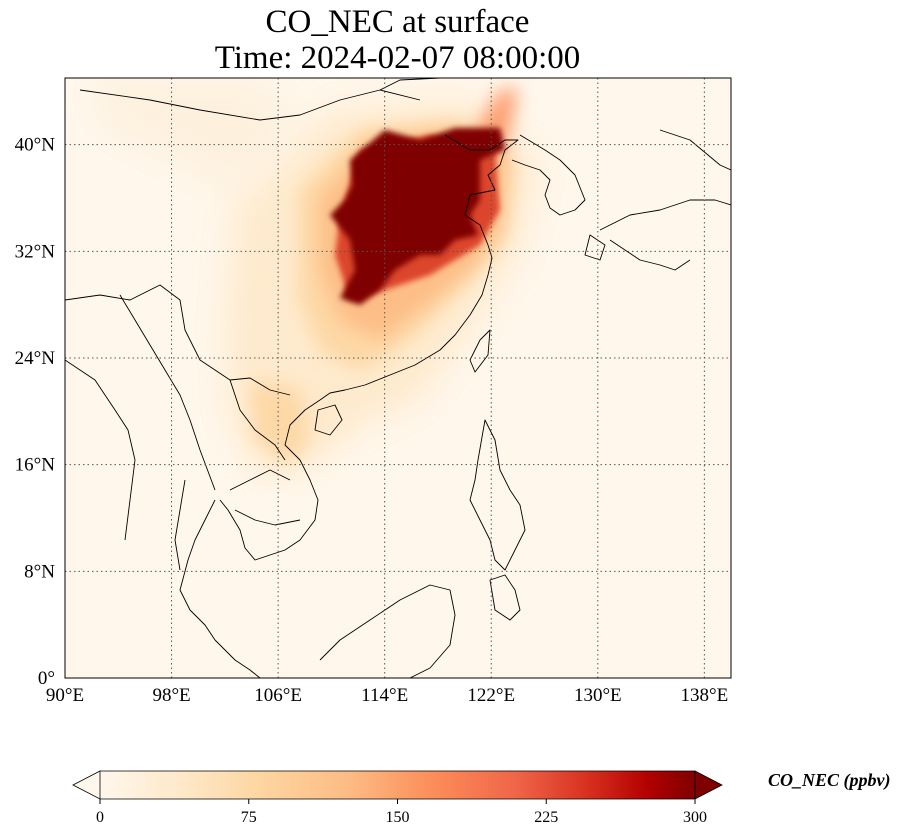  Describe the element at coordinates (546, 817) in the screenshot. I see `colorbar-tick-label: 225` at that location.